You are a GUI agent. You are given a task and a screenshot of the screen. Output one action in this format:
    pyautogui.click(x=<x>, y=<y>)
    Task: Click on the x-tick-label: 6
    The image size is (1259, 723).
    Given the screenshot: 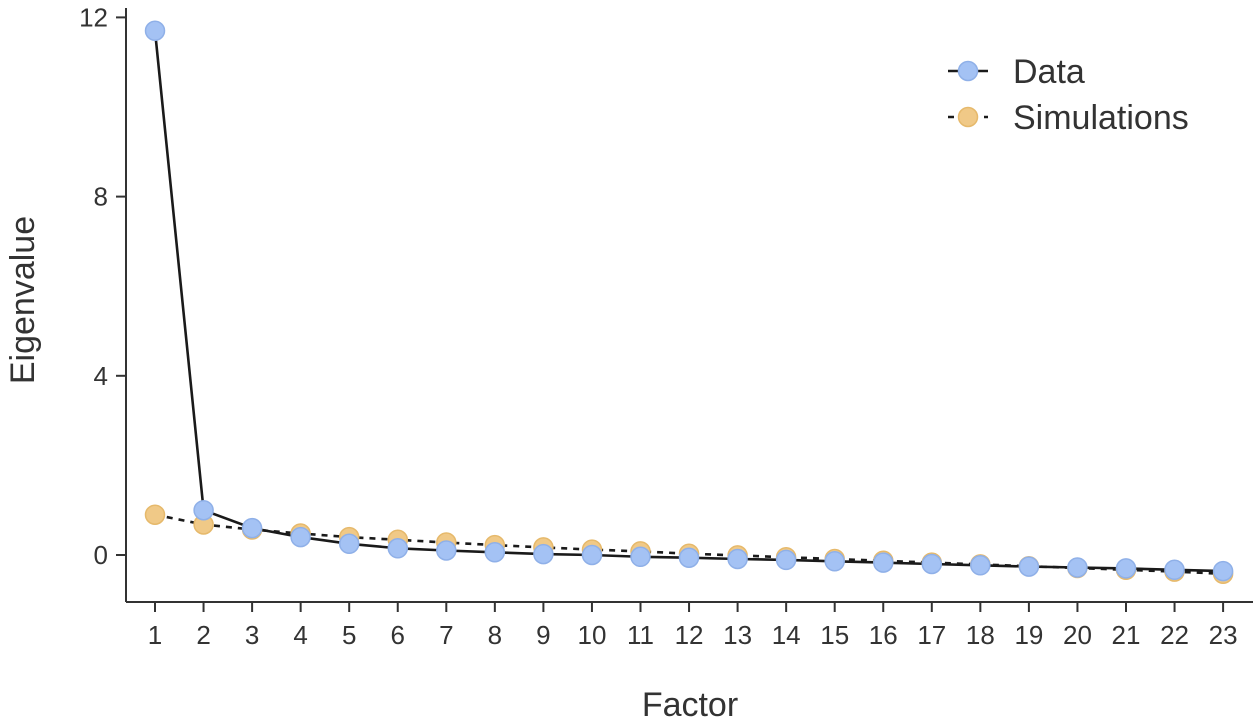 What is the action you would take?
    pyautogui.click(x=398, y=635)
    